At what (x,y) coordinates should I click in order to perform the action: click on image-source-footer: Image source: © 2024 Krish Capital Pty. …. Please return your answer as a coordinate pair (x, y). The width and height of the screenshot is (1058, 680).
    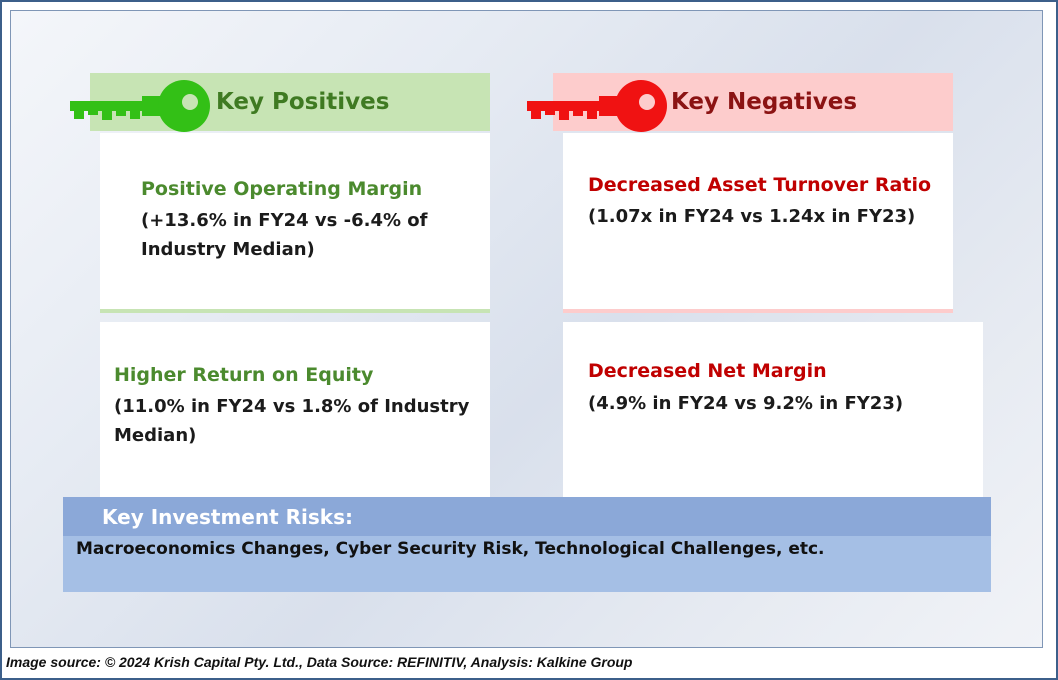
    Looking at the image, I should click on (319, 662).